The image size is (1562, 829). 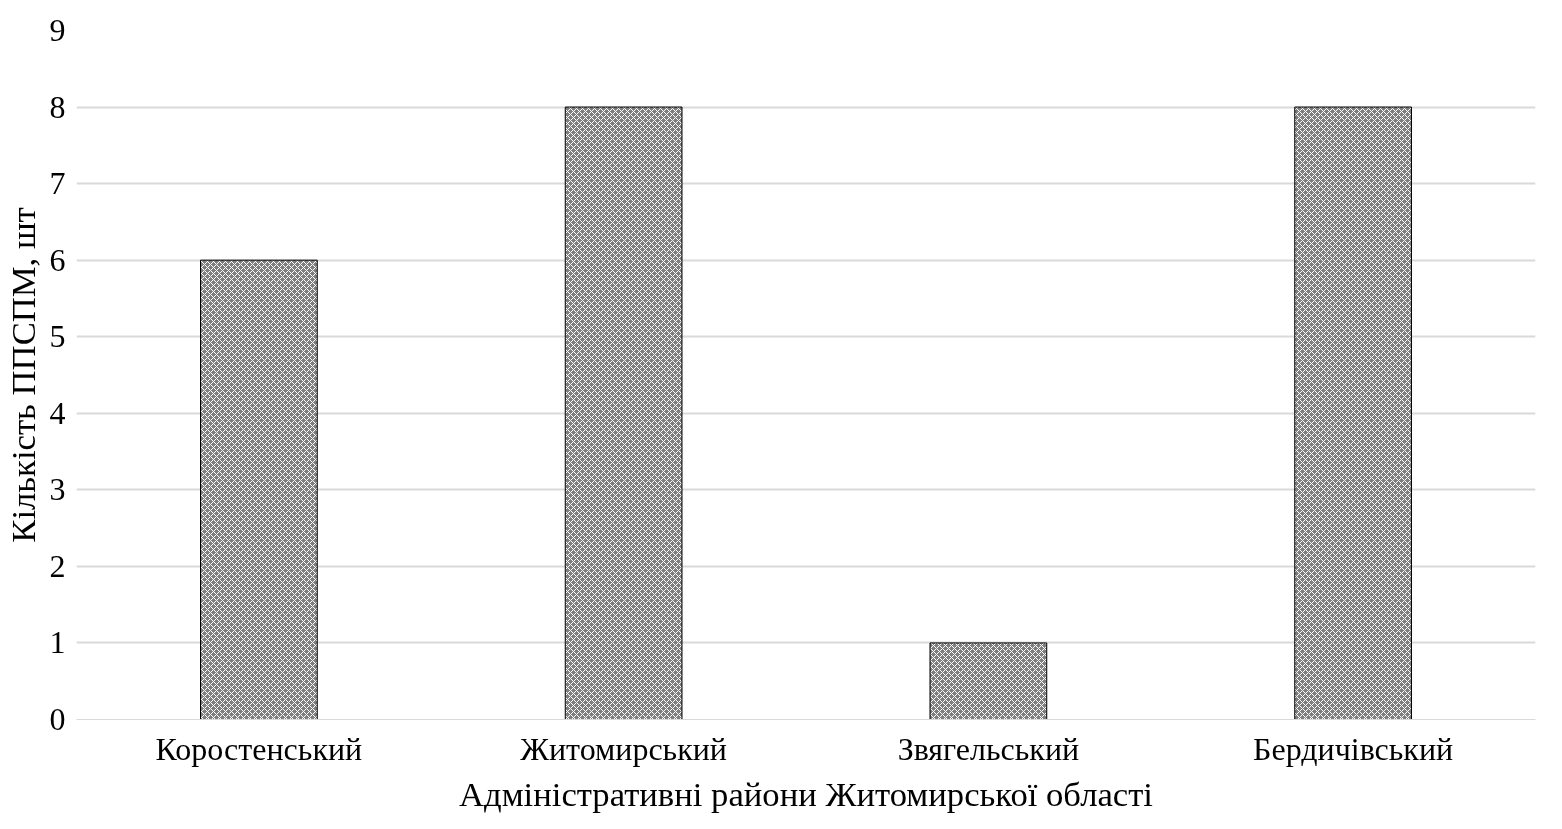 I want to click on y-tick-label: 8, so click(x=57, y=106).